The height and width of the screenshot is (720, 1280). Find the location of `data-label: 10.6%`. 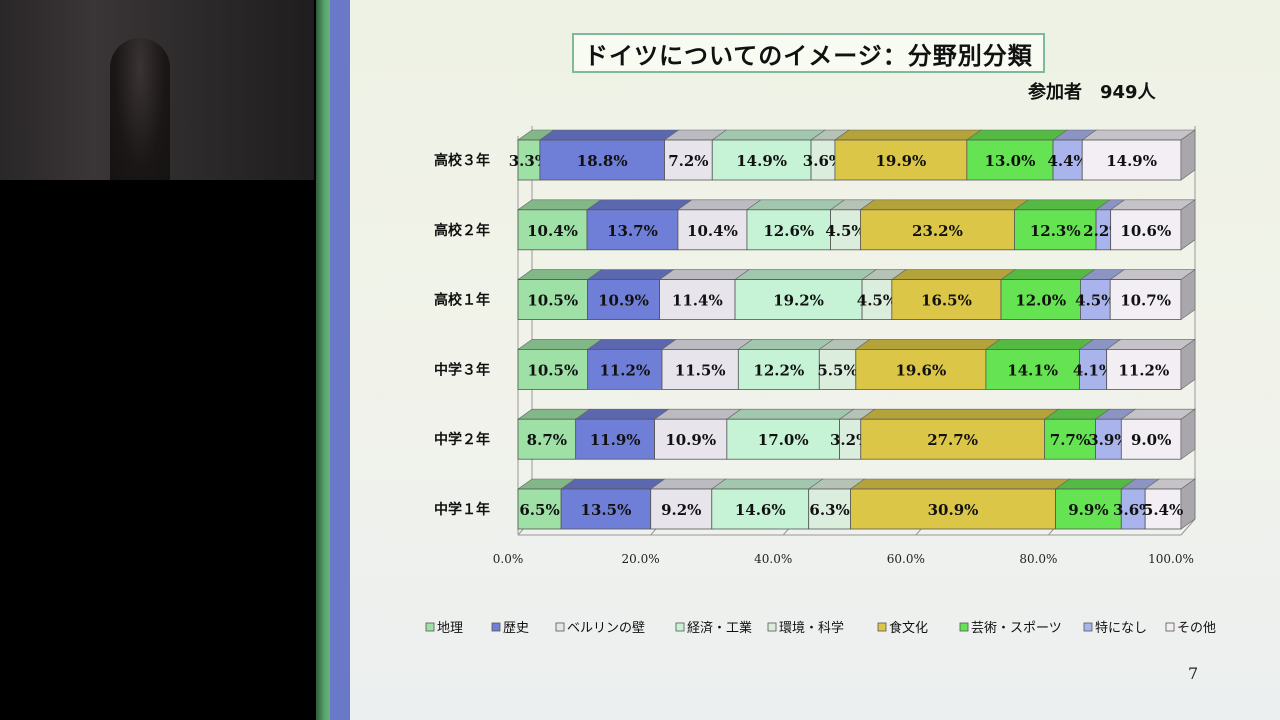

data-label: 10.6% is located at coordinates (1145, 231).